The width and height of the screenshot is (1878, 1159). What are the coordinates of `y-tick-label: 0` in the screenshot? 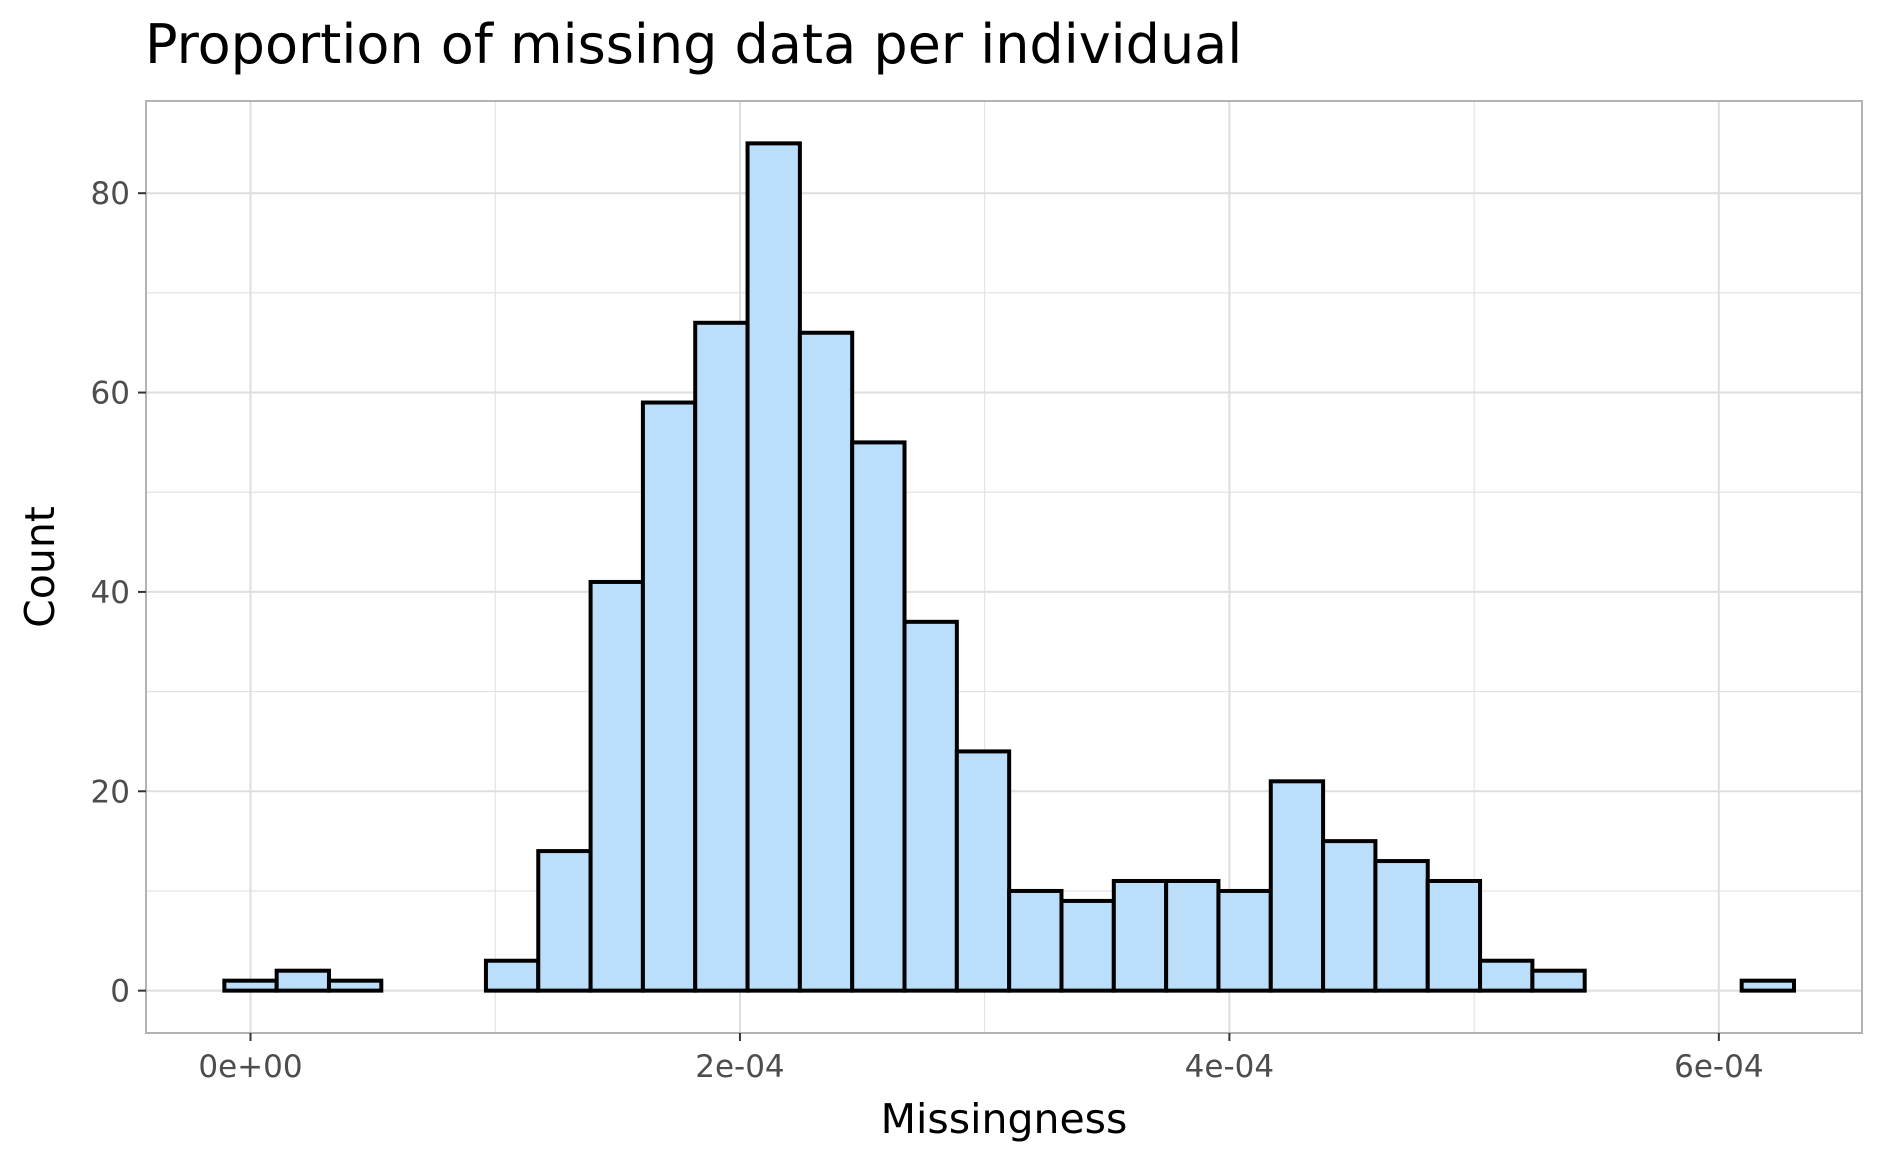 It's located at (120, 992).